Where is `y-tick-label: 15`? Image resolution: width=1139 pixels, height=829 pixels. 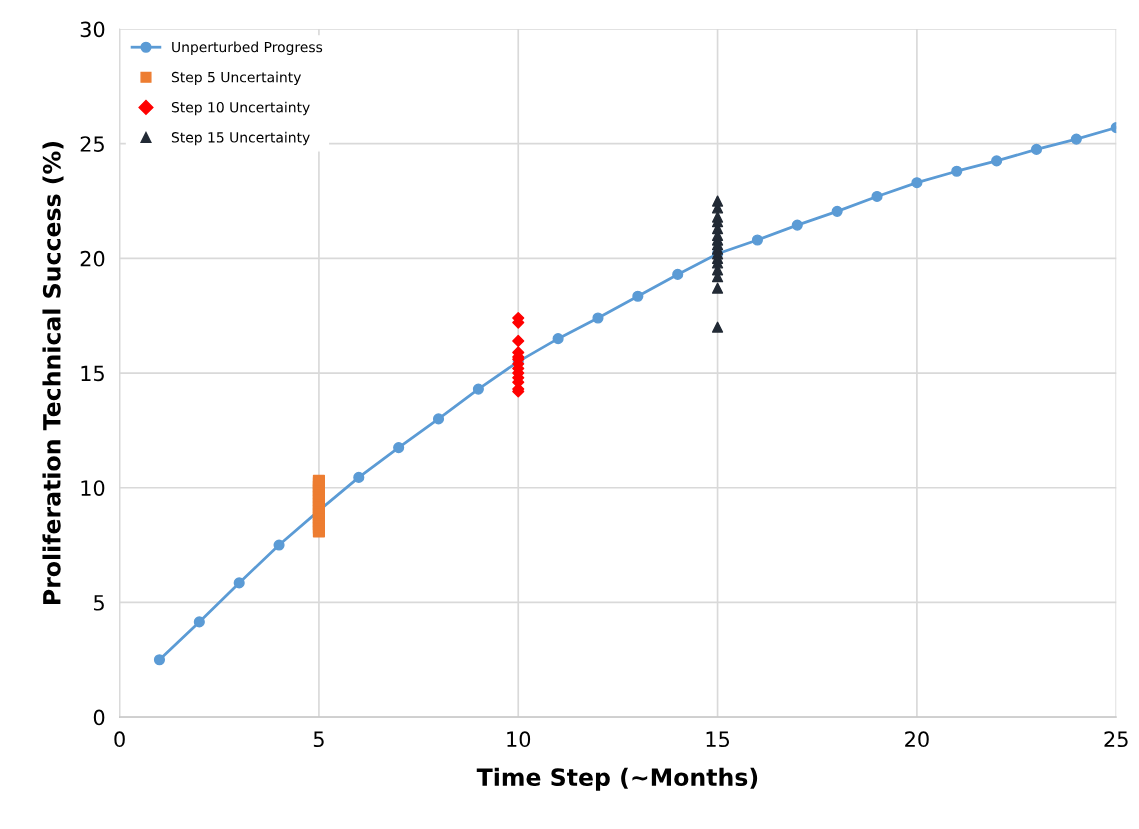
y-tick-label: 15 is located at coordinates (92, 373).